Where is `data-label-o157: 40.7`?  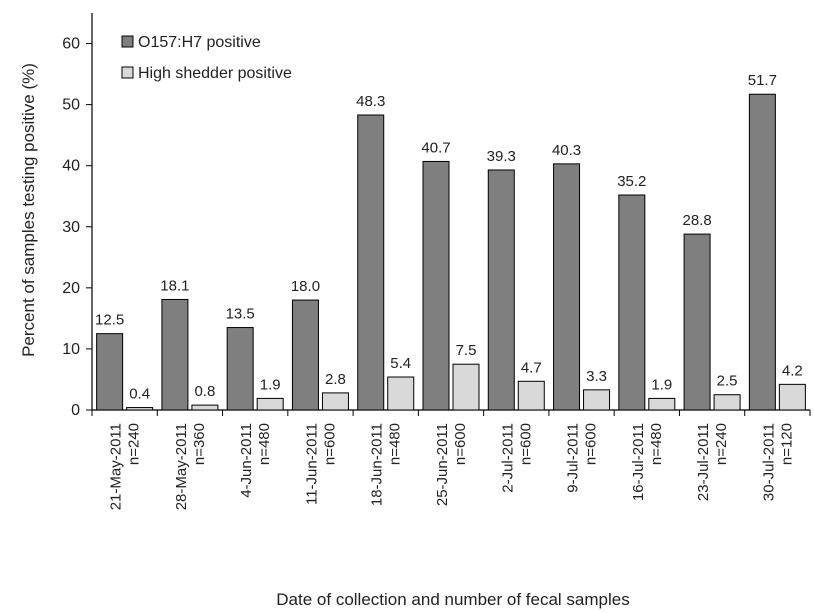 data-label-o157: 40.7 is located at coordinates (435, 147).